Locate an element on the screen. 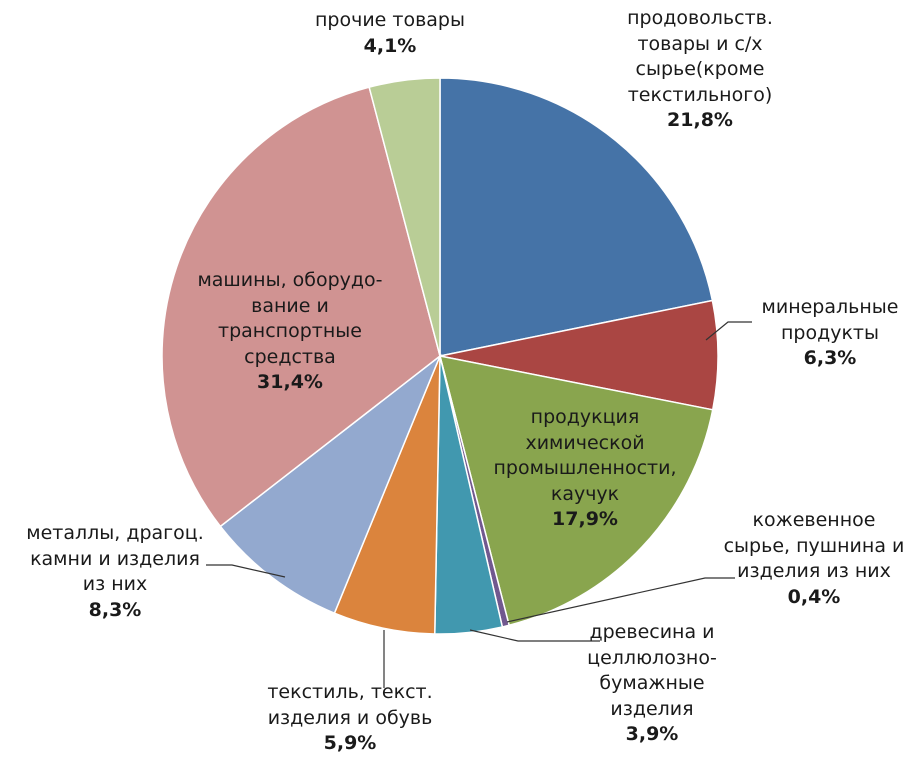 The height and width of the screenshot is (767, 922). label-line: из них is located at coordinates (115, 584).